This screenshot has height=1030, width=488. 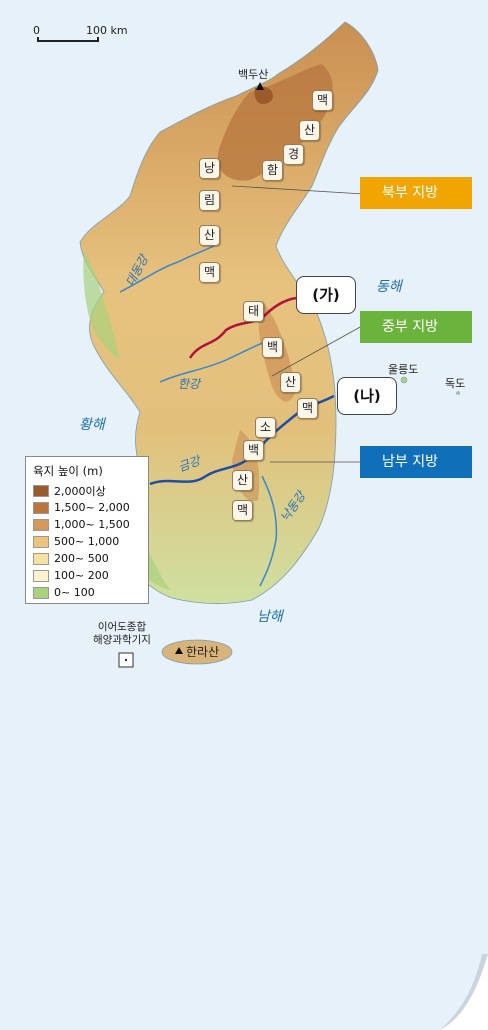 I want to click on baekdu-label: 백두산, so click(x=253, y=74).